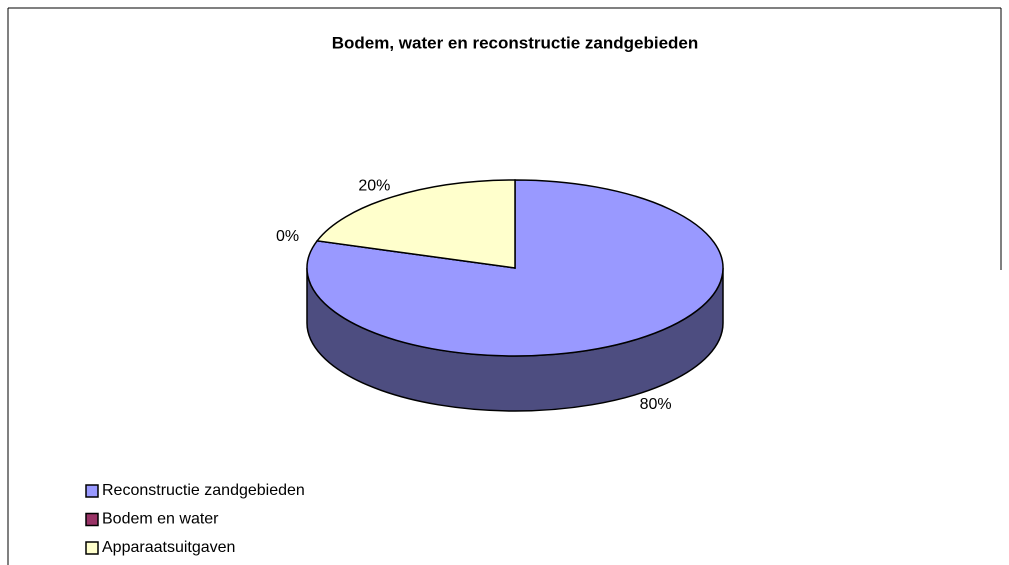  What do you see at coordinates (656, 404) in the screenshot?
I see `data-label: 80%` at bounding box center [656, 404].